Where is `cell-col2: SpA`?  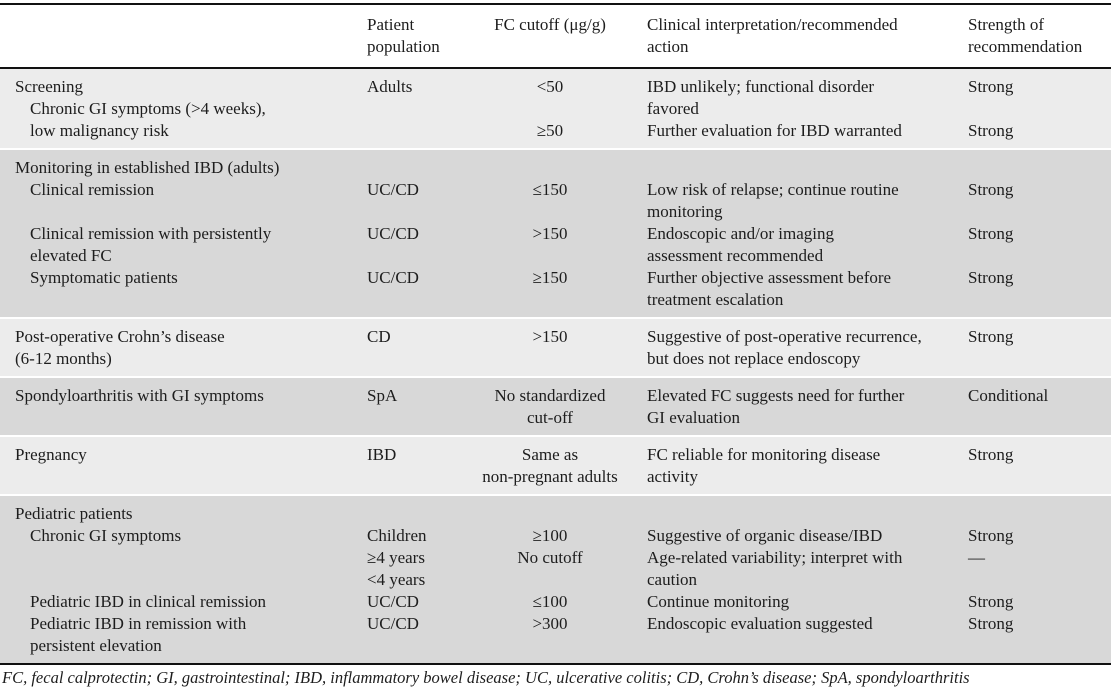 cell-col2: SpA is located at coordinates (382, 395).